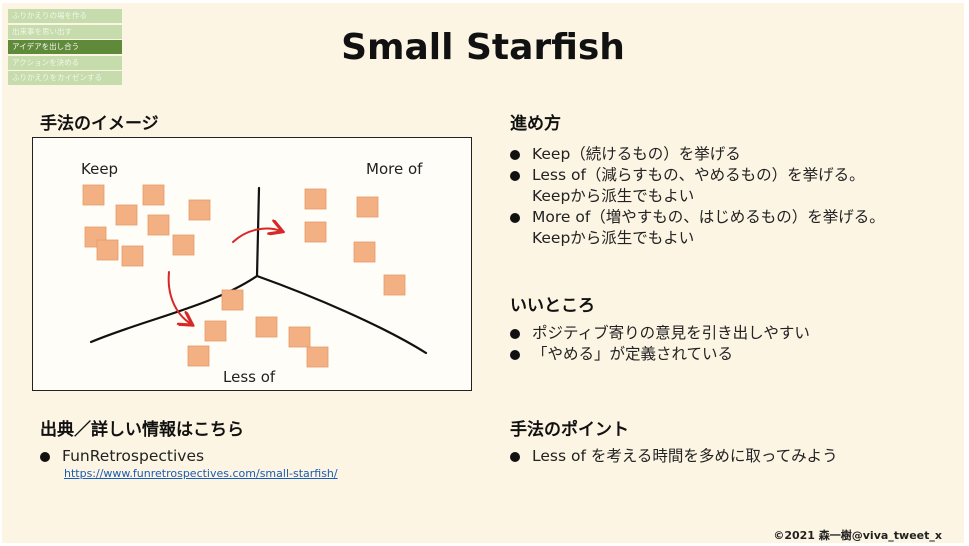 Image resolution: width=969 pixels, height=546 pixels. I want to click on nav-item-create-space: ふりかえりの場を作る, so click(65, 16).